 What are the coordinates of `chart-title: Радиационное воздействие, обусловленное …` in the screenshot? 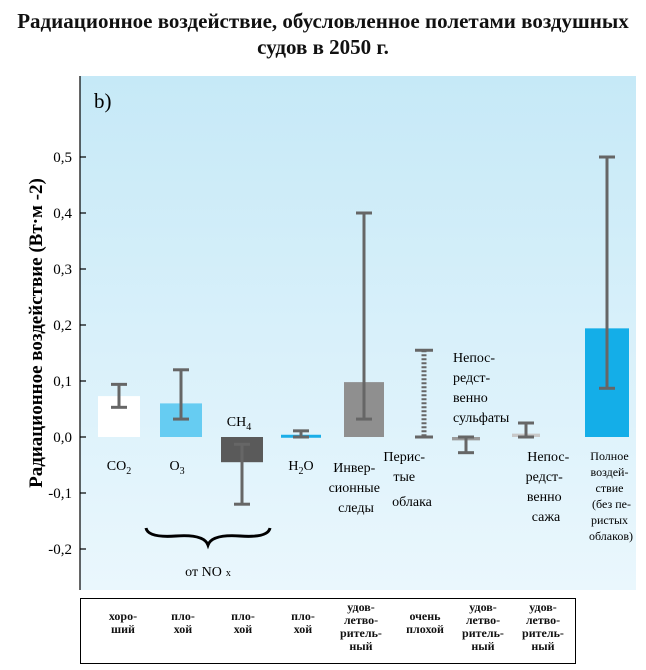 It's located at (323, 34).